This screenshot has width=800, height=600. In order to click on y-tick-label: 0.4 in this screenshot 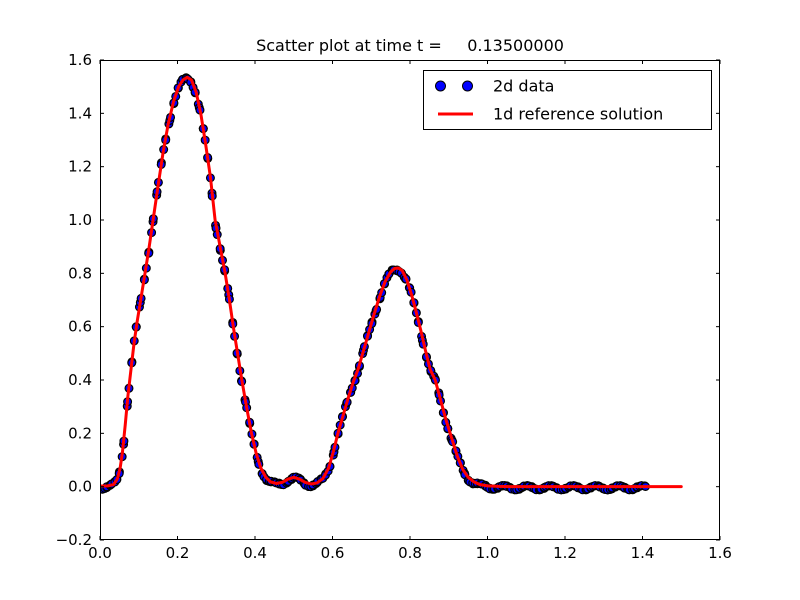, I will do `click(80, 380)`.